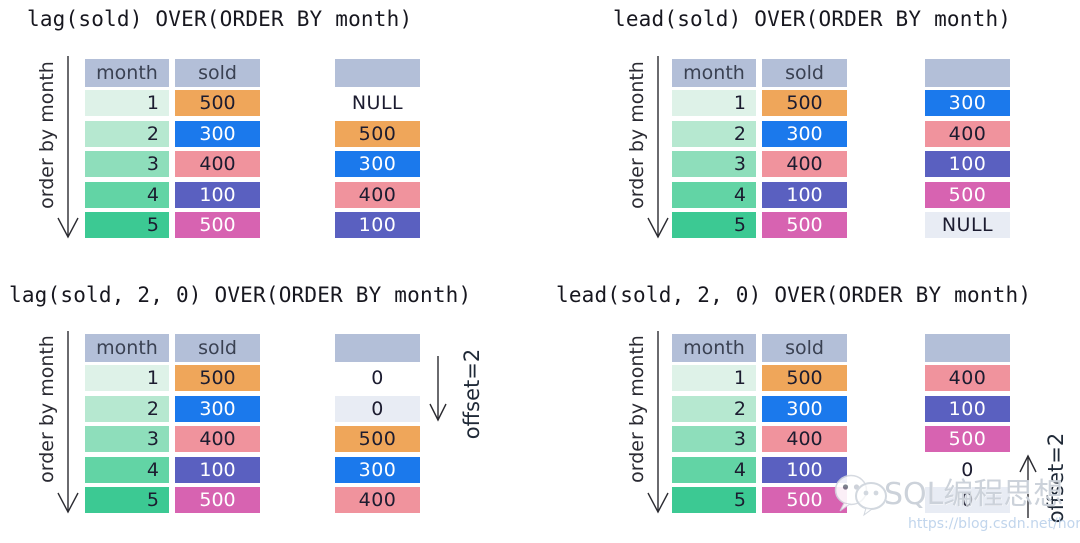 The width and height of the screenshot is (1080, 543). Describe the element at coordinates (794, 295) in the screenshot. I see `function-title-lead-offset: lead(sold, 2, 0) OVER(ORDER BY month)` at that location.